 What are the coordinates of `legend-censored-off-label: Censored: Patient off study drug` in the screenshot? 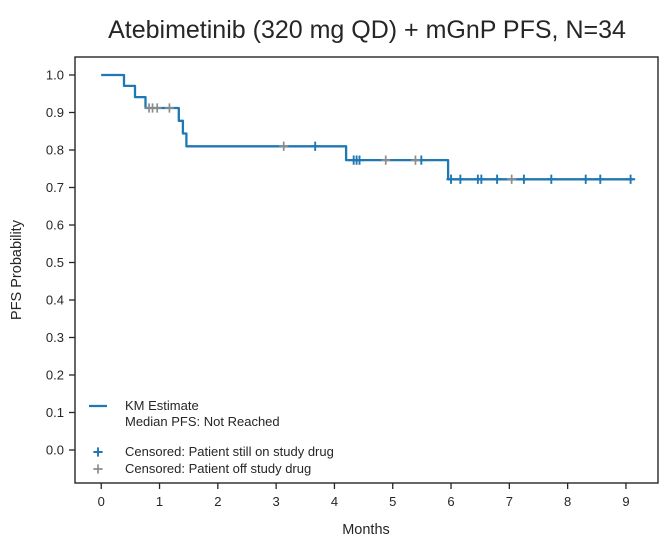 It's located at (218, 468).